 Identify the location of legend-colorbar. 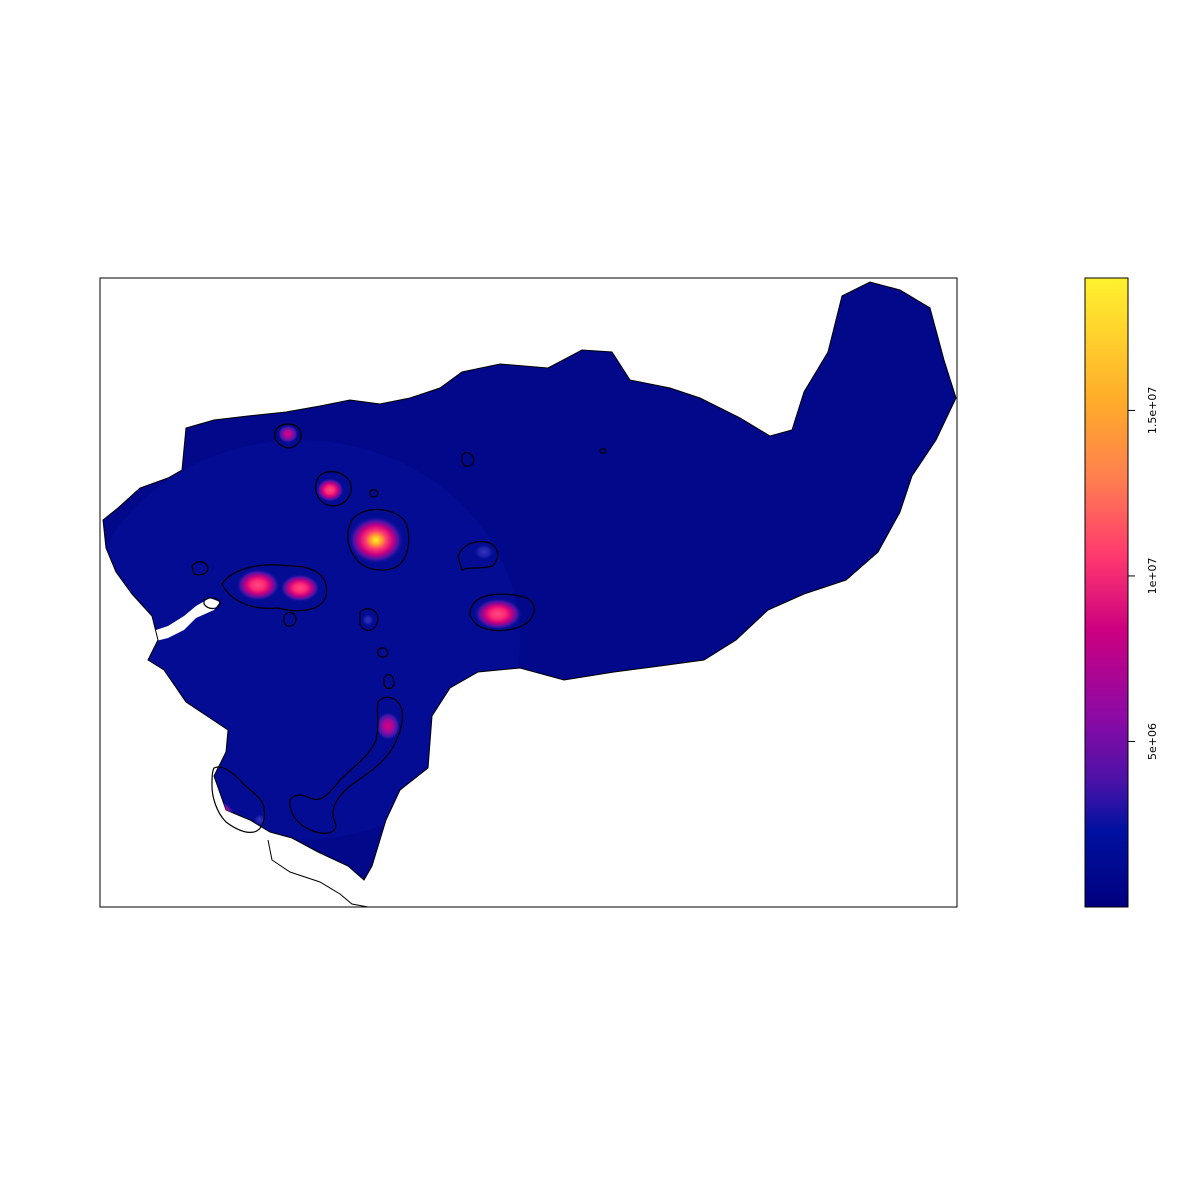
(1106, 592).